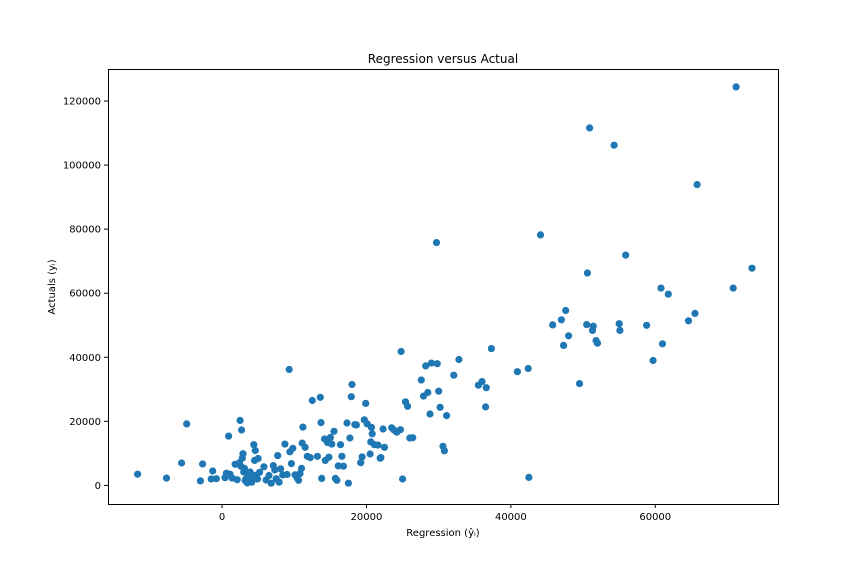 The width and height of the screenshot is (864, 576). I want to click on y-tick-label: 100000, so click(82, 166).